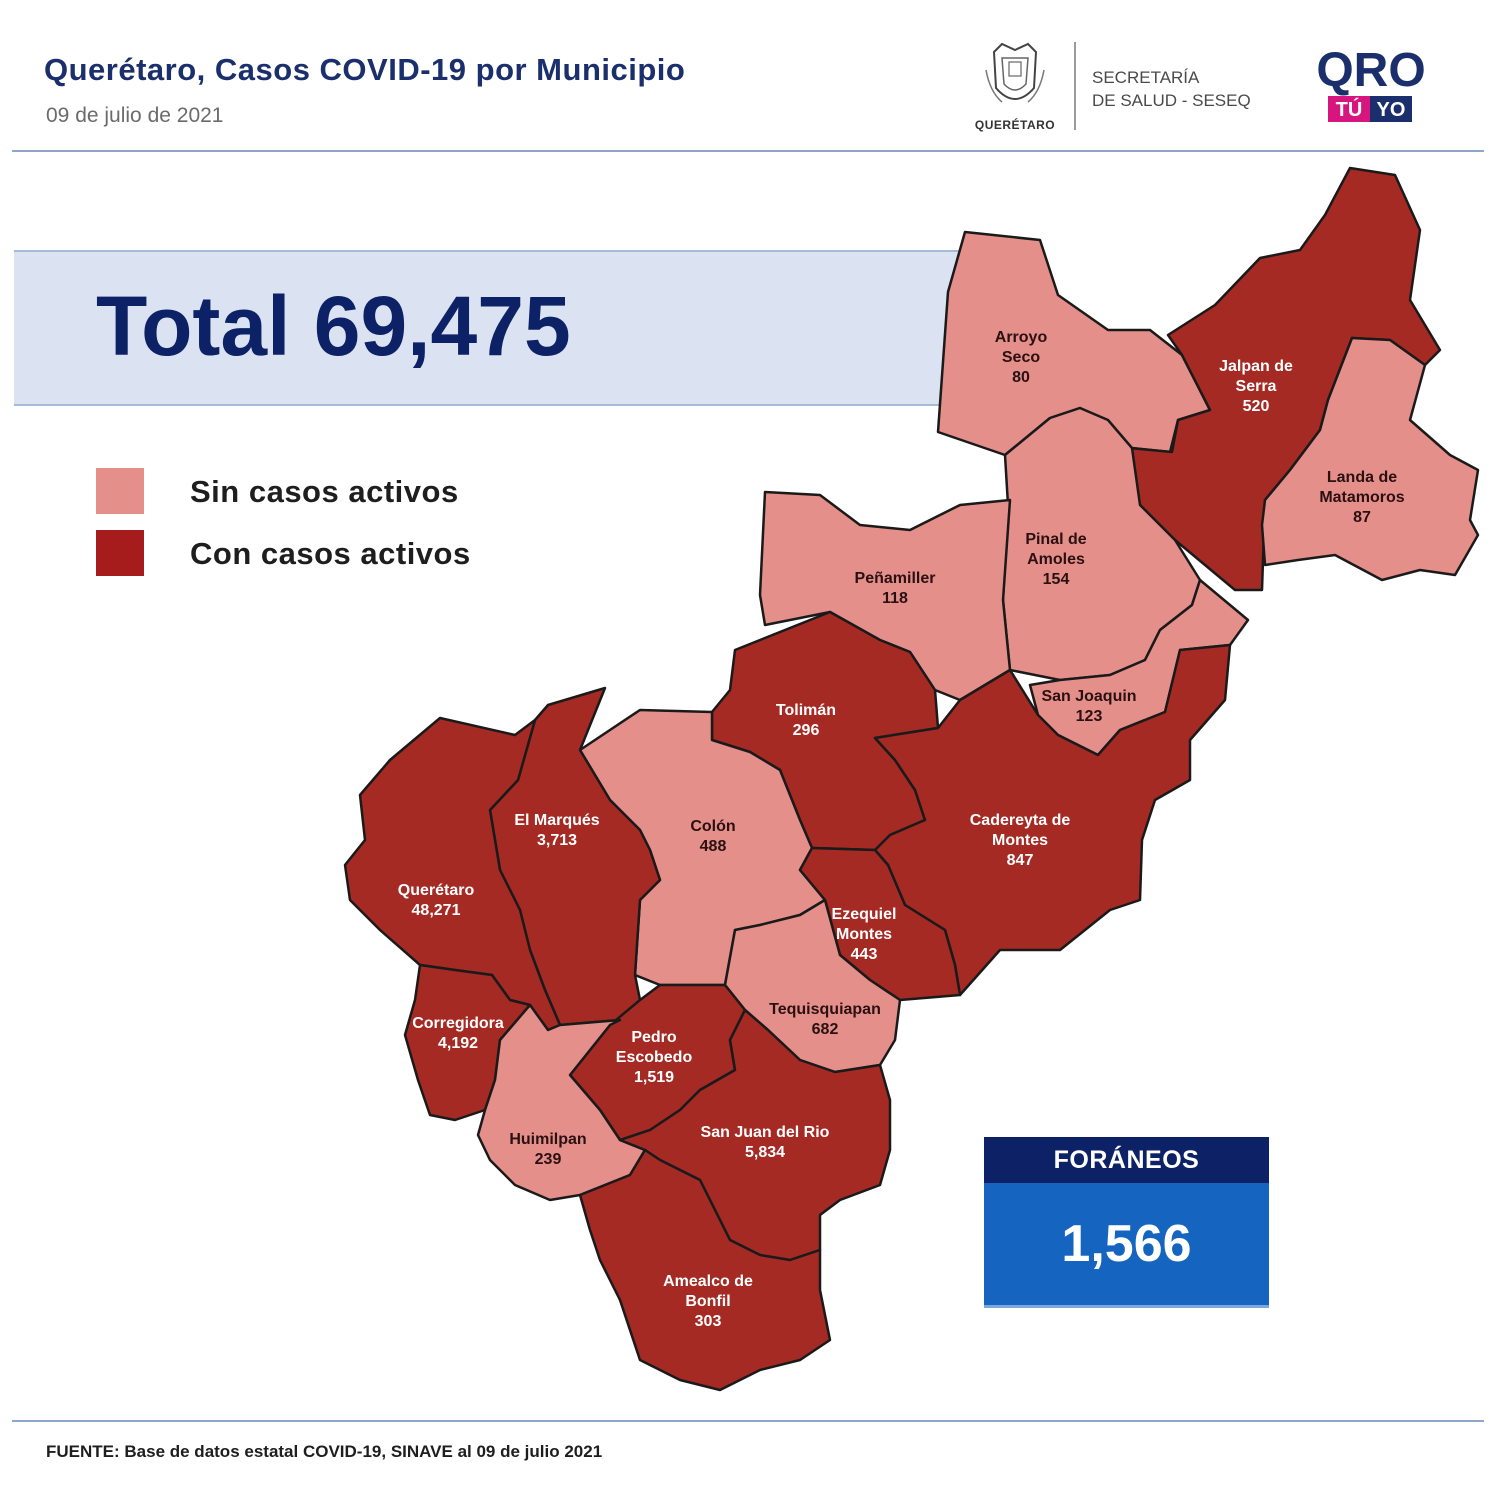 This screenshot has width=1500, height=1500. Describe the element at coordinates (330, 553) in the screenshot. I see `legend-label-con-casos: Con casos activos` at that location.